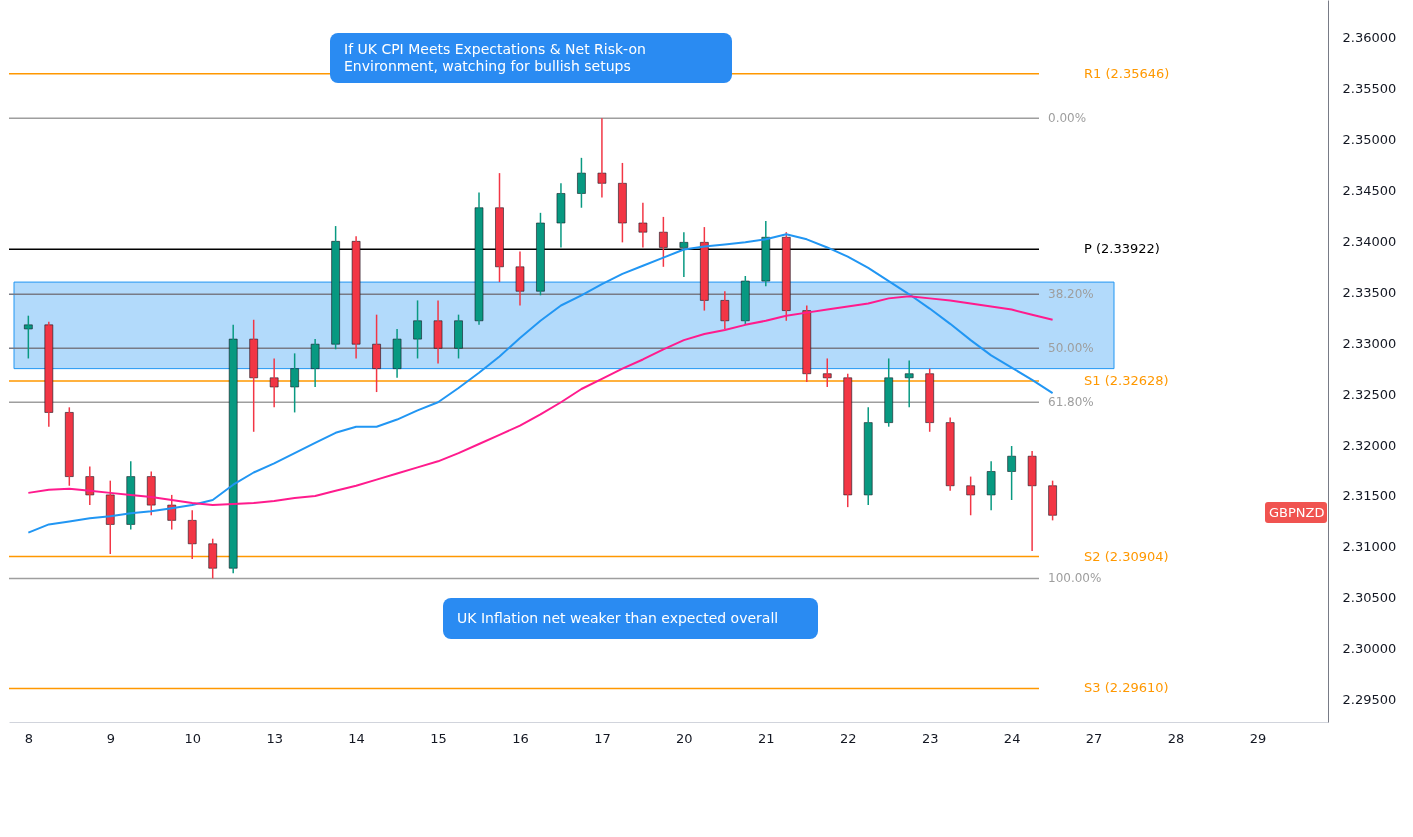 This screenshot has width=1413, height=837. I want to click on callout: UK Inflation net weaker than expected overall, so click(630, 618).